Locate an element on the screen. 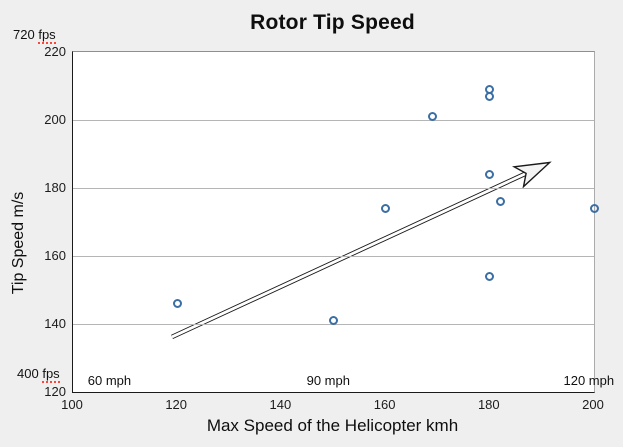 The width and height of the screenshot is (623, 447). x-tick-180: 180 is located at coordinates (488, 404).